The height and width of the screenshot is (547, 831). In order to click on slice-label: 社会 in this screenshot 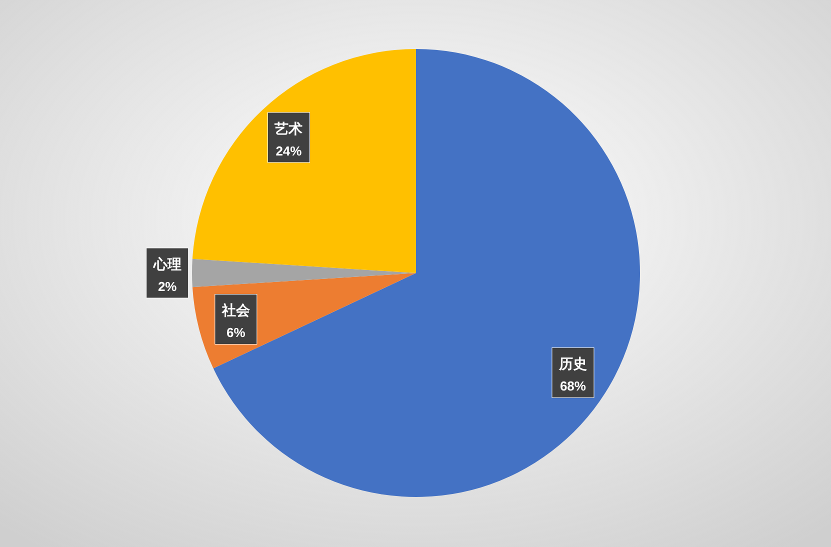, I will do `click(235, 311)`.